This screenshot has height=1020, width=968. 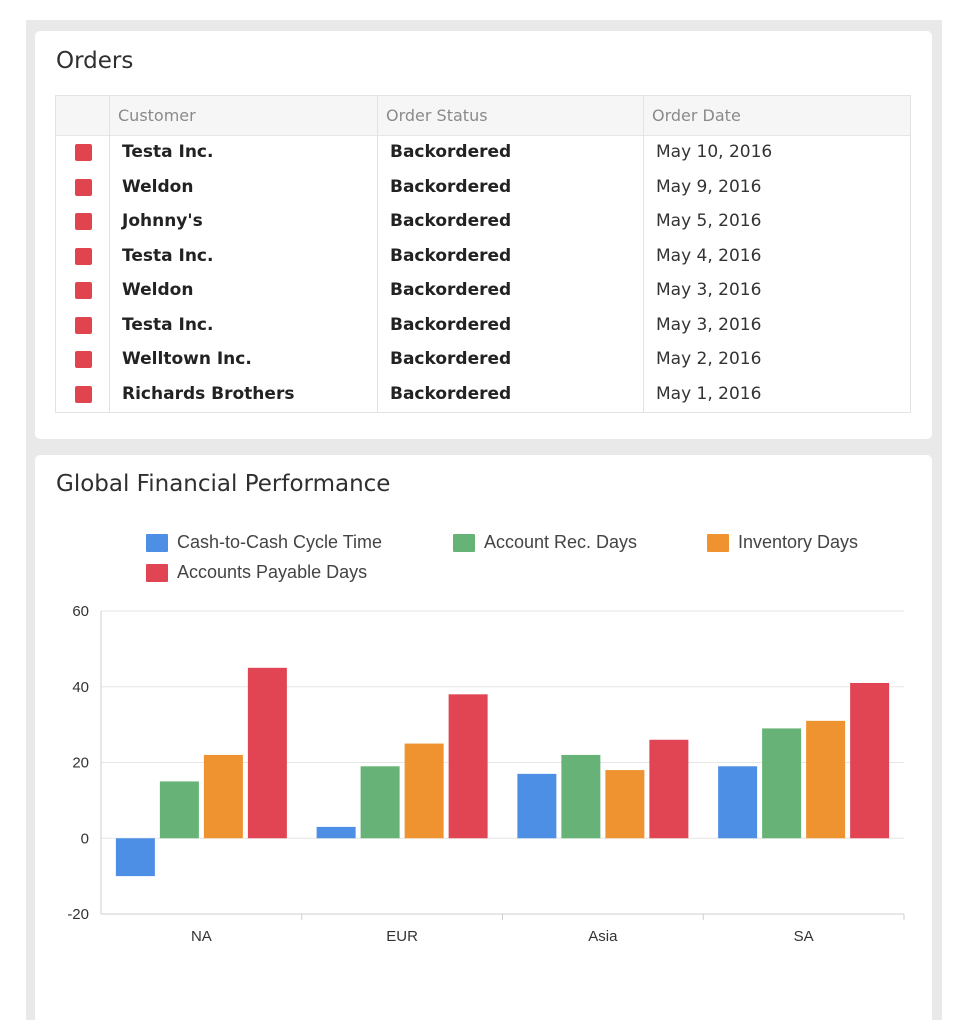 What do you see at coordinates (201, 936) in the screenshot?
I see `x-tick-label: NA` at bounding box center [201, 936].